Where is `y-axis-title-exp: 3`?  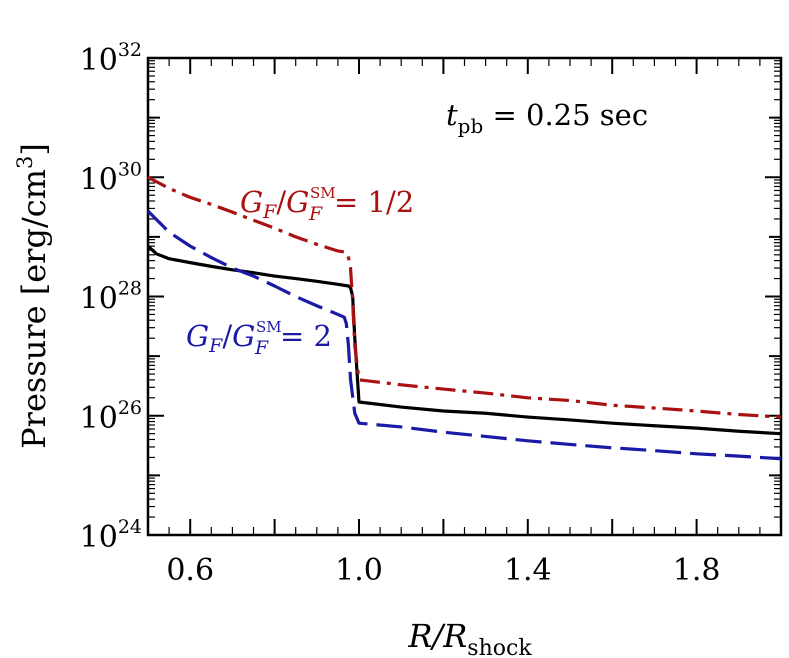
y-axis-title-exp: 3 is located at coordinates (25, 162).